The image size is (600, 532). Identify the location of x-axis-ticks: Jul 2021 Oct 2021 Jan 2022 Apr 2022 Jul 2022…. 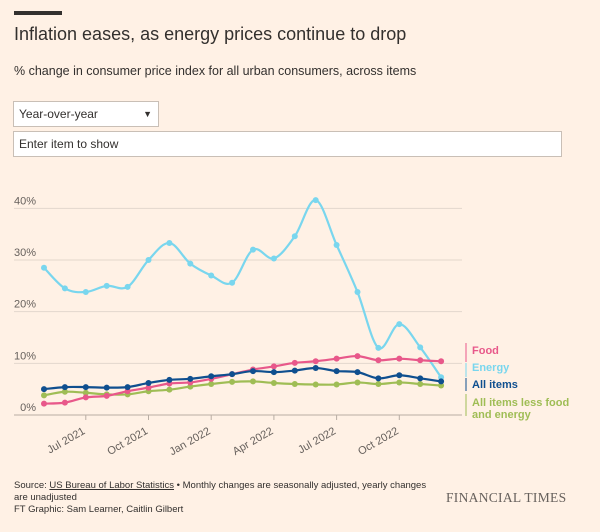
(223, 436).